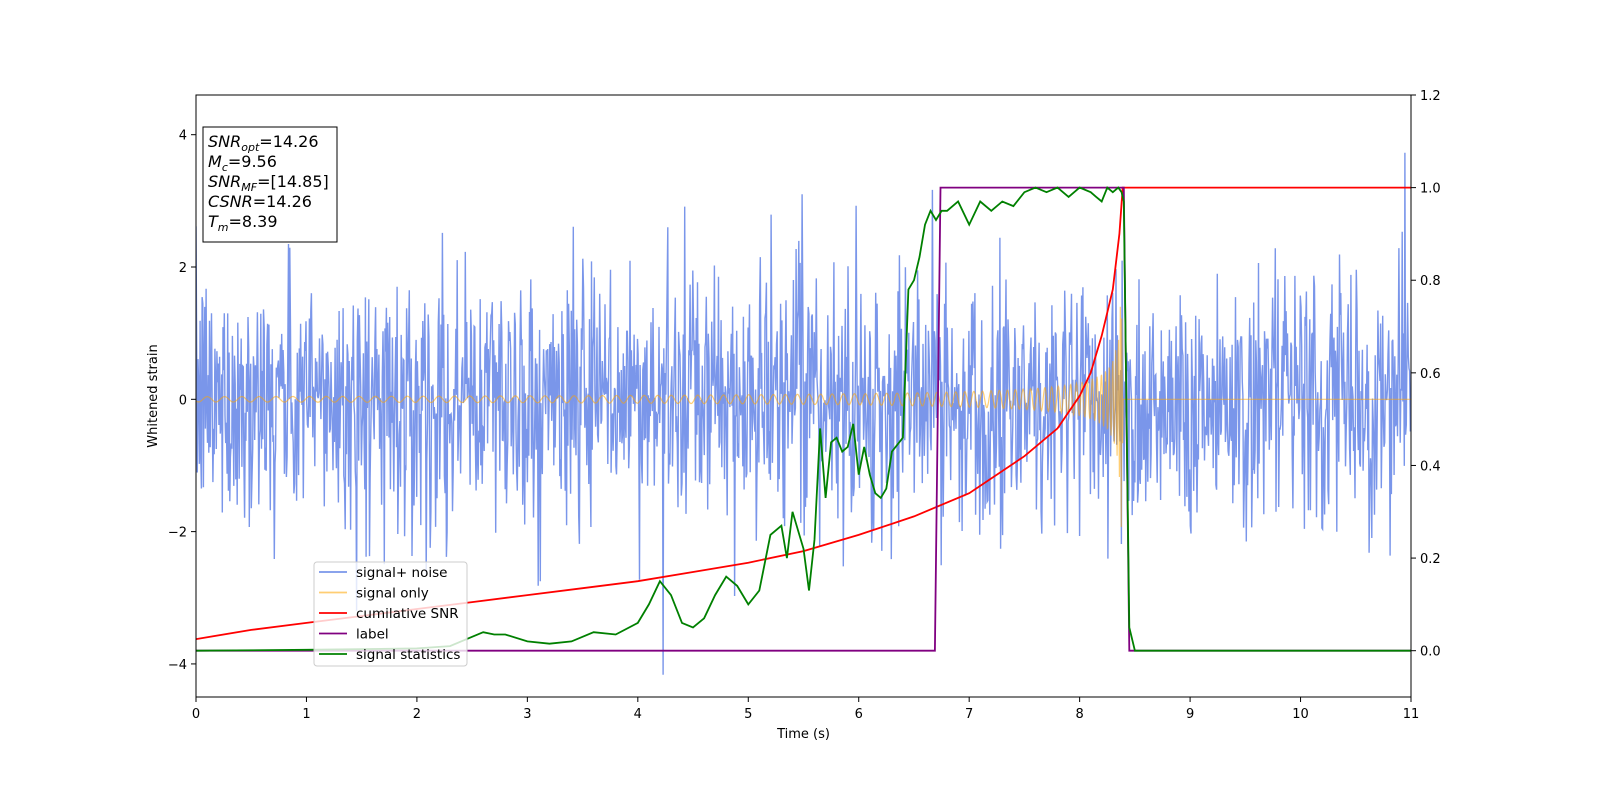  Describe the element at coordinates (260, 201) in the screenshot. I see `info-line: CSNR=14.26` at that location.